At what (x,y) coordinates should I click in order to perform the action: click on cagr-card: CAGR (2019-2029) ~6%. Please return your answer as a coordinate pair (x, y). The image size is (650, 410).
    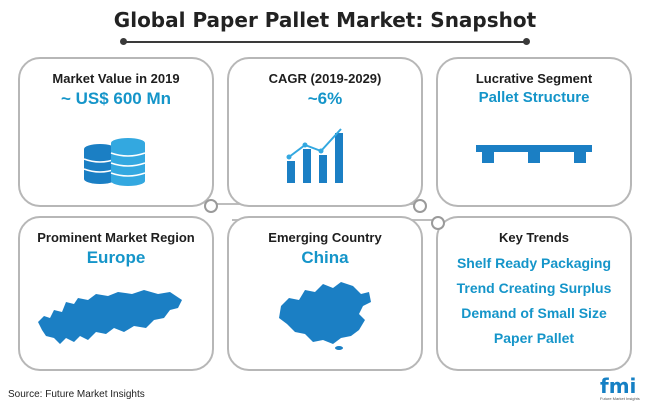
    Looking at the image, I should click on (327, 135).